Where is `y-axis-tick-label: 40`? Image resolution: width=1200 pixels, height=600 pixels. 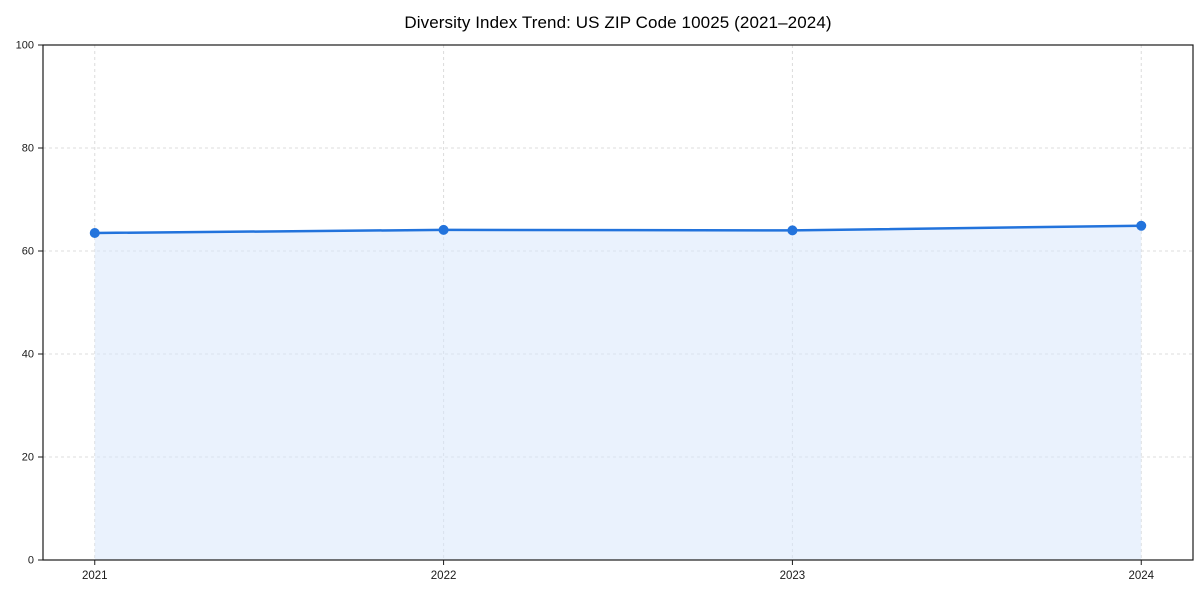
y-axis-tick-label: 40 is located at coordinates (28, 355).